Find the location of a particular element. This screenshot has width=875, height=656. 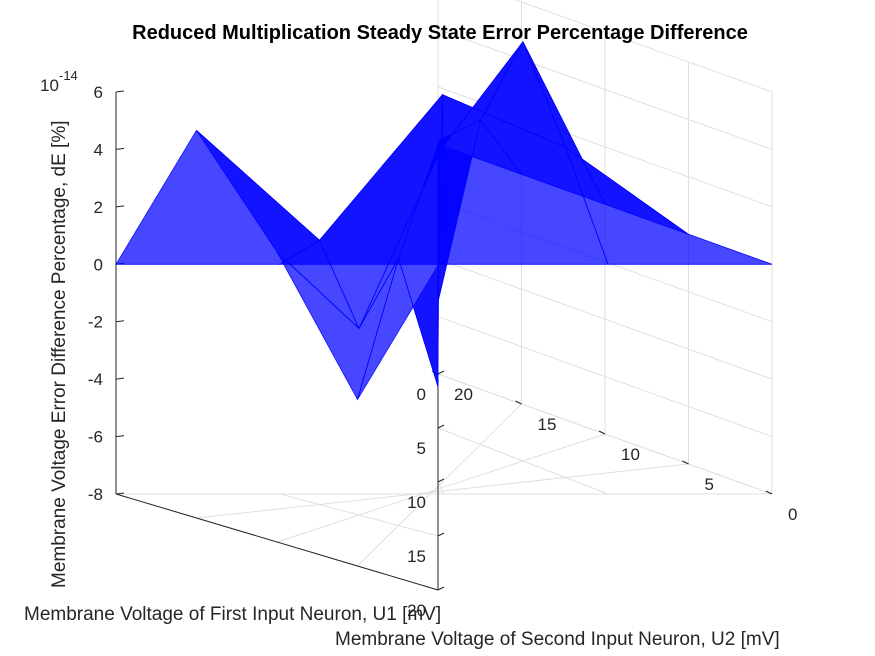

x-tick-label: 0 is located at coordinates (421, 394).